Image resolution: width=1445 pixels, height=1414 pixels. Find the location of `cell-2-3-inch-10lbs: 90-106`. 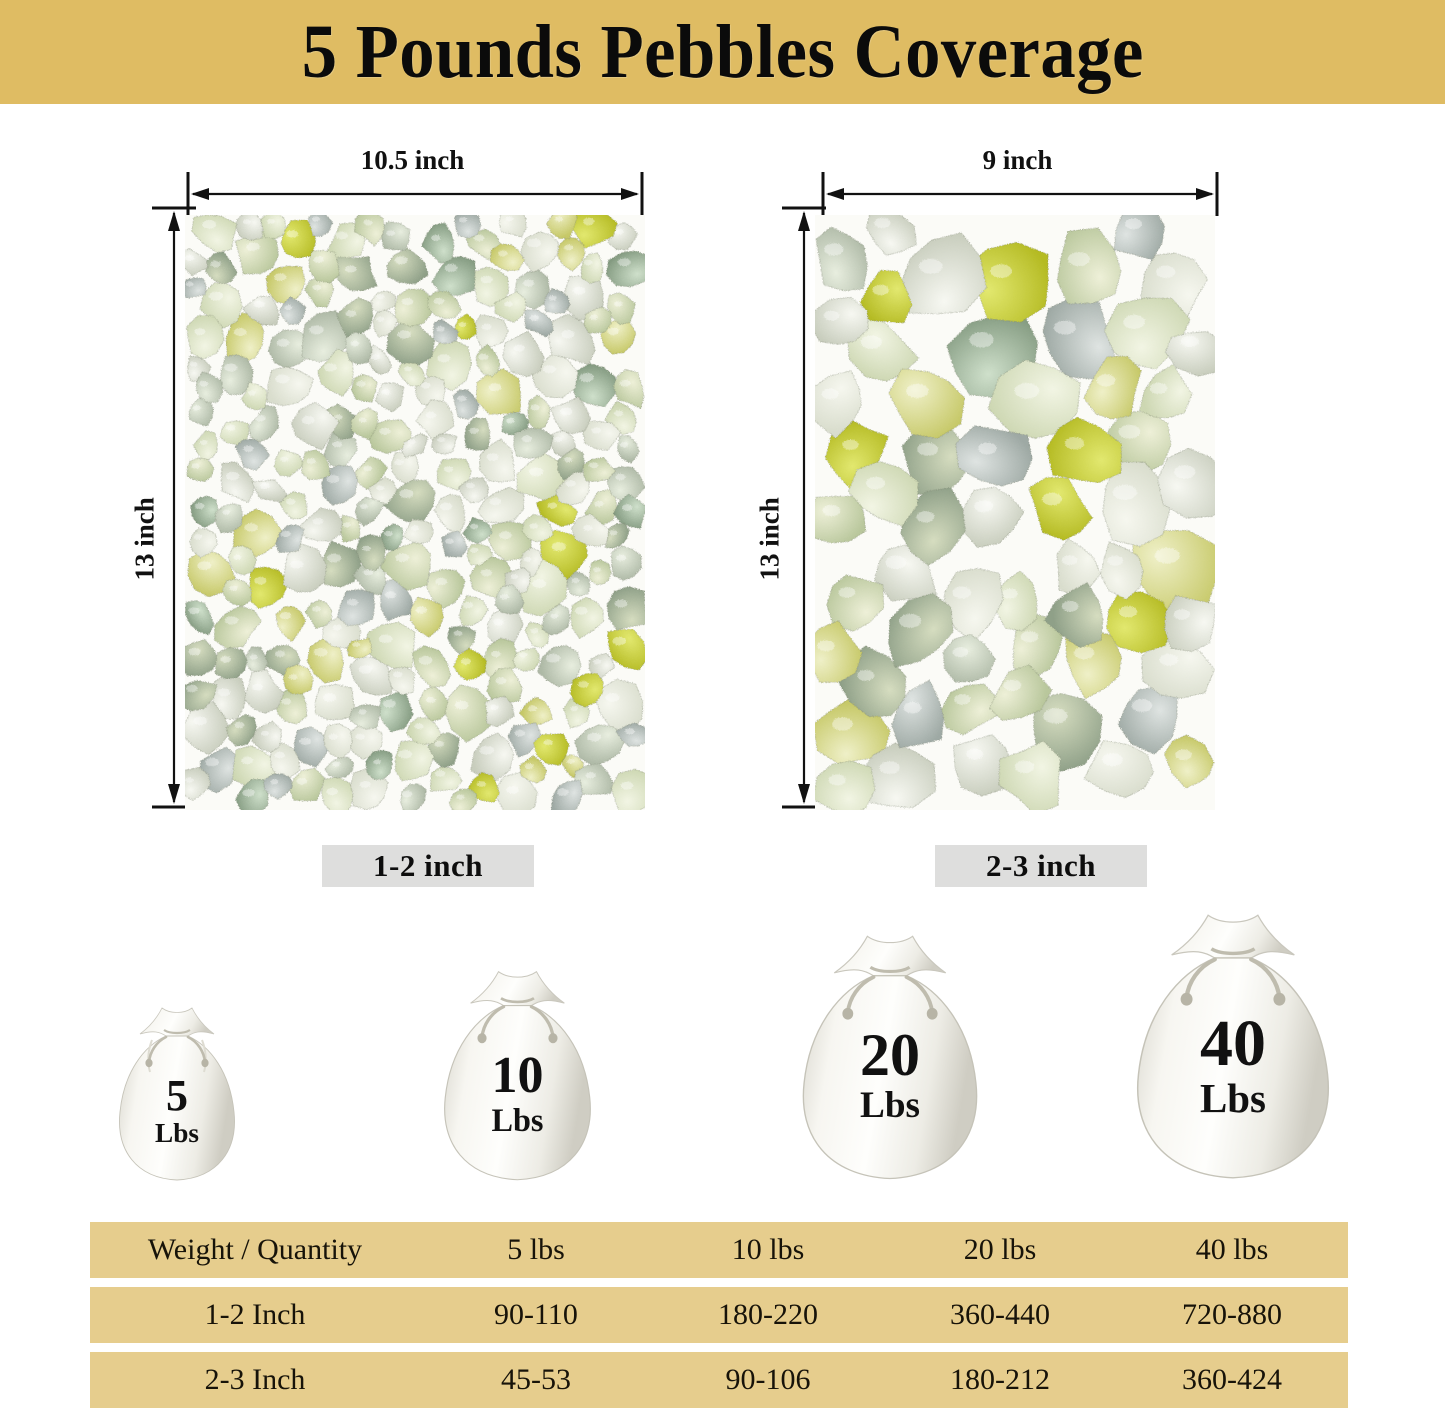

cell-2-3-inch-10lbs: 90-106 is located at coordinates (768, 1379).